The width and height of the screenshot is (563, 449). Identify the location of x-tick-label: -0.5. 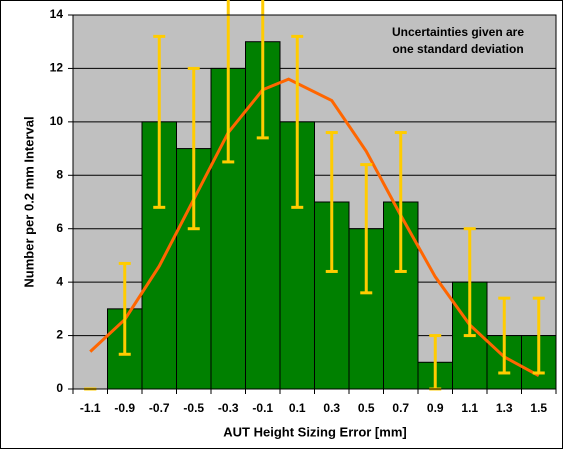
(193, 408).